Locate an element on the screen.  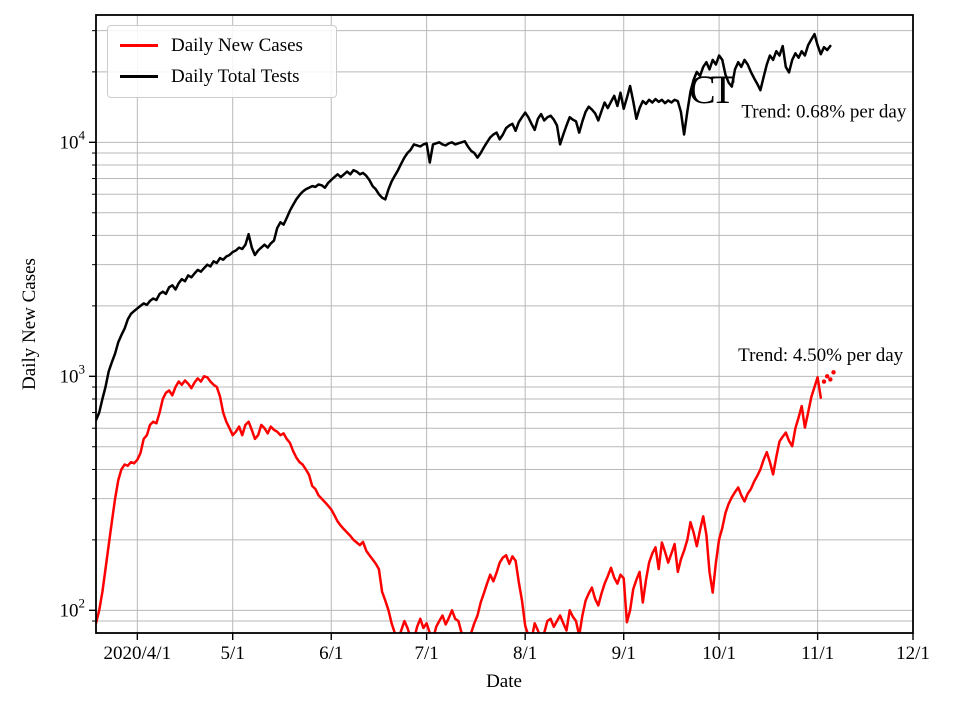
x-tick-label: 8/1 is located at coordinates (525, 653).